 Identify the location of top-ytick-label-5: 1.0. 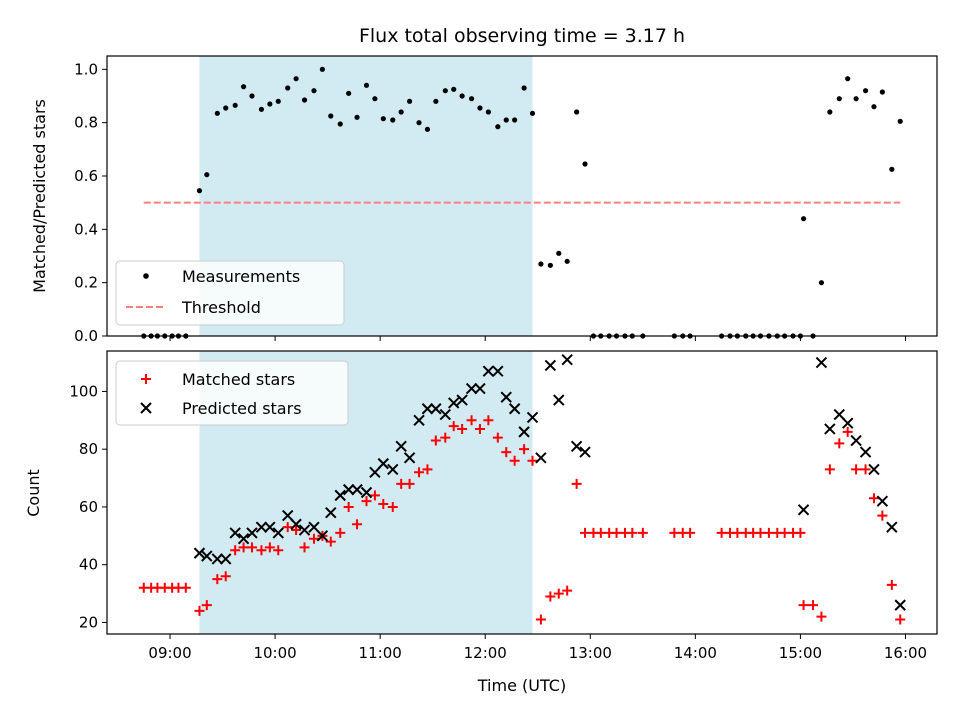
(86, 69).